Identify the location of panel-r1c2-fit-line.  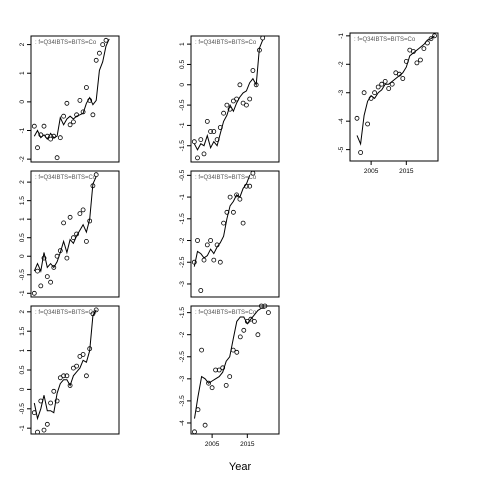
(228, 95).